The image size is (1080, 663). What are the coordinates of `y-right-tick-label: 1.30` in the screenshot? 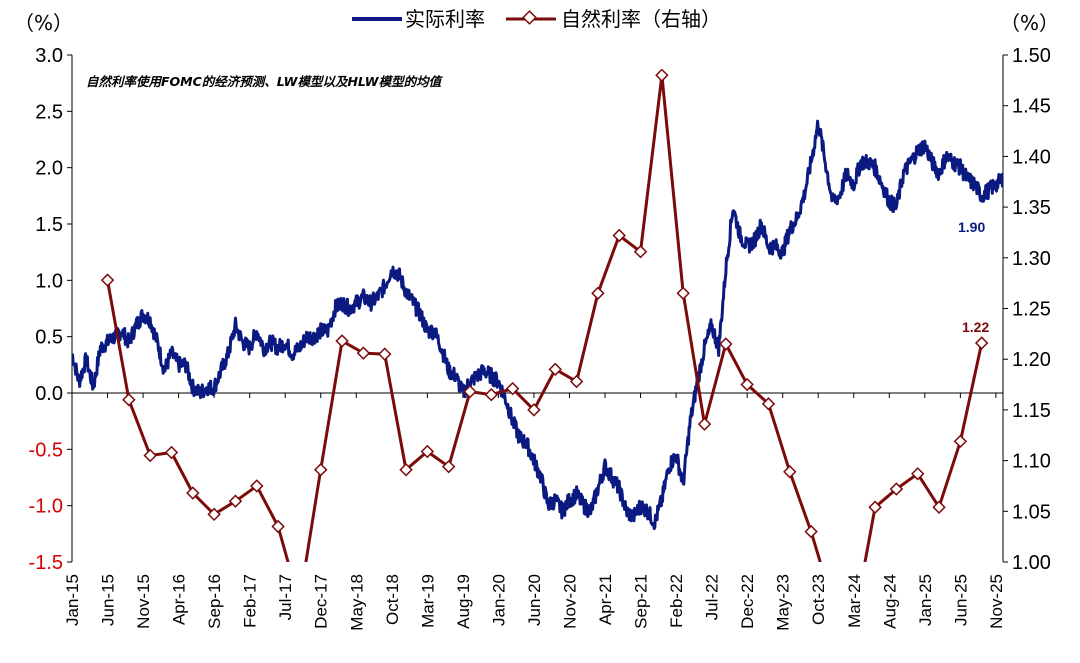 It's located at (1031, 259).